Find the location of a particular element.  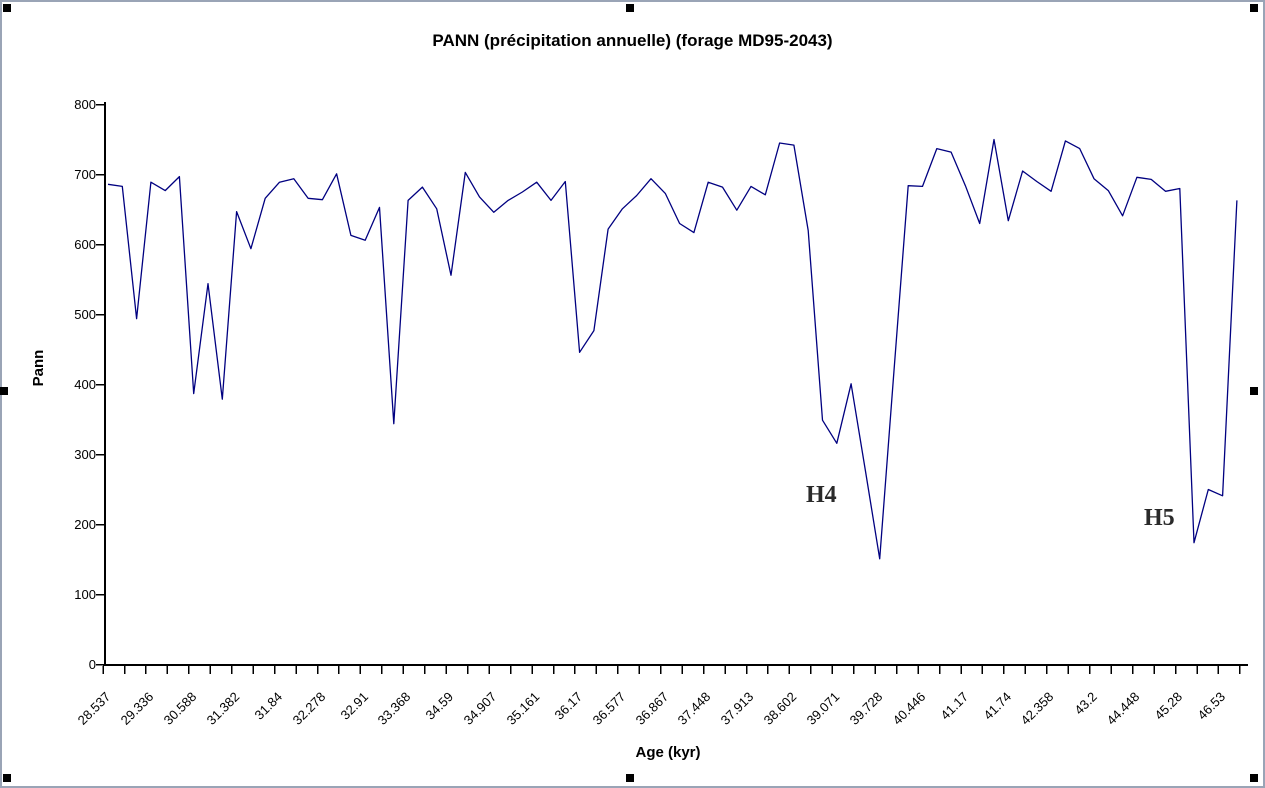

y-tick-label: 600 is located at coordinates (85, 244).